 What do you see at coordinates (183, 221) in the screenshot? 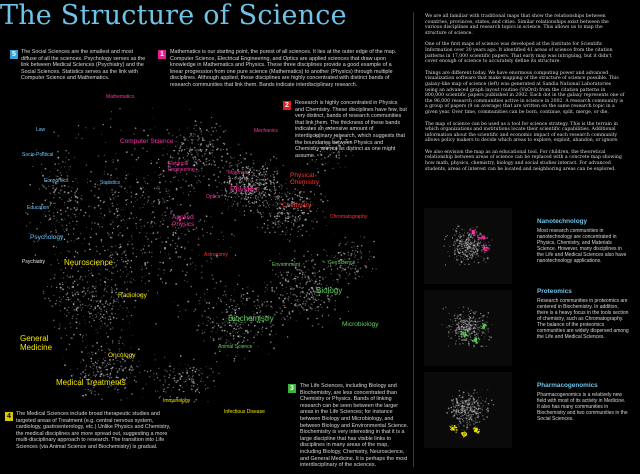
I see `label-applied-physics: Applied Physics` at bounding box center [183, 221].